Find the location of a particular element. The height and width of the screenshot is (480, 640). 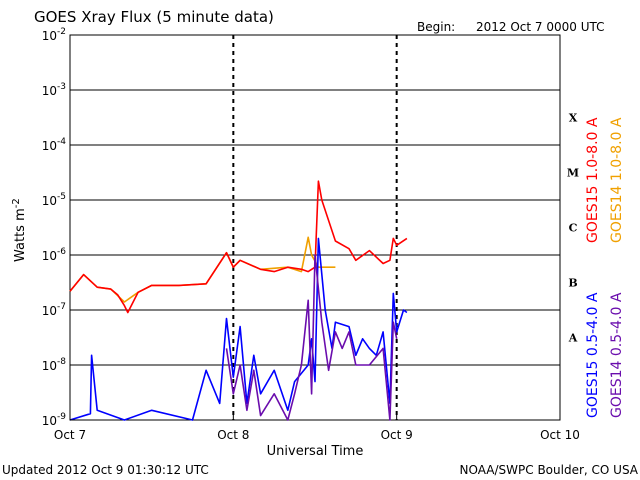

x-tick-label: Oct 7 is located at coordinates (70, 435).